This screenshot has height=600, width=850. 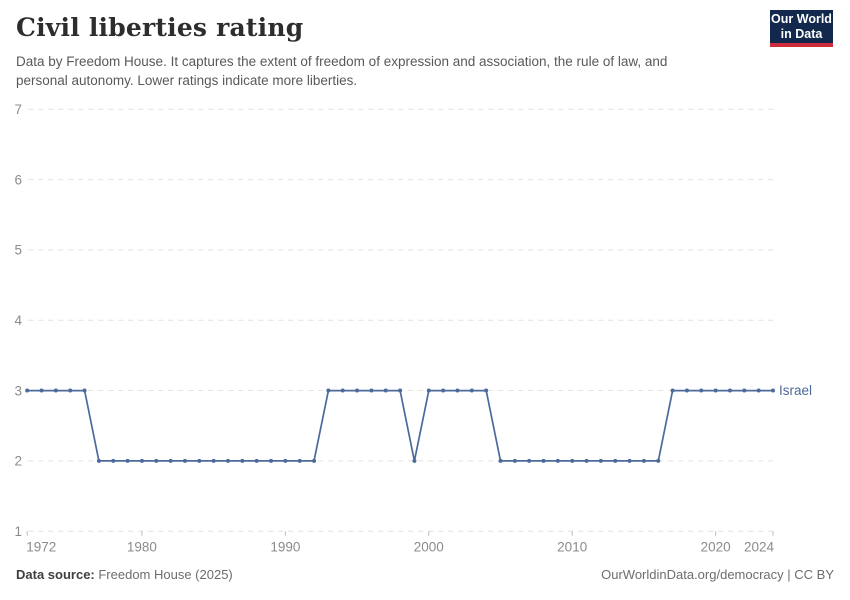 I want to click on data-point-1978, so click(x=113, y=460).